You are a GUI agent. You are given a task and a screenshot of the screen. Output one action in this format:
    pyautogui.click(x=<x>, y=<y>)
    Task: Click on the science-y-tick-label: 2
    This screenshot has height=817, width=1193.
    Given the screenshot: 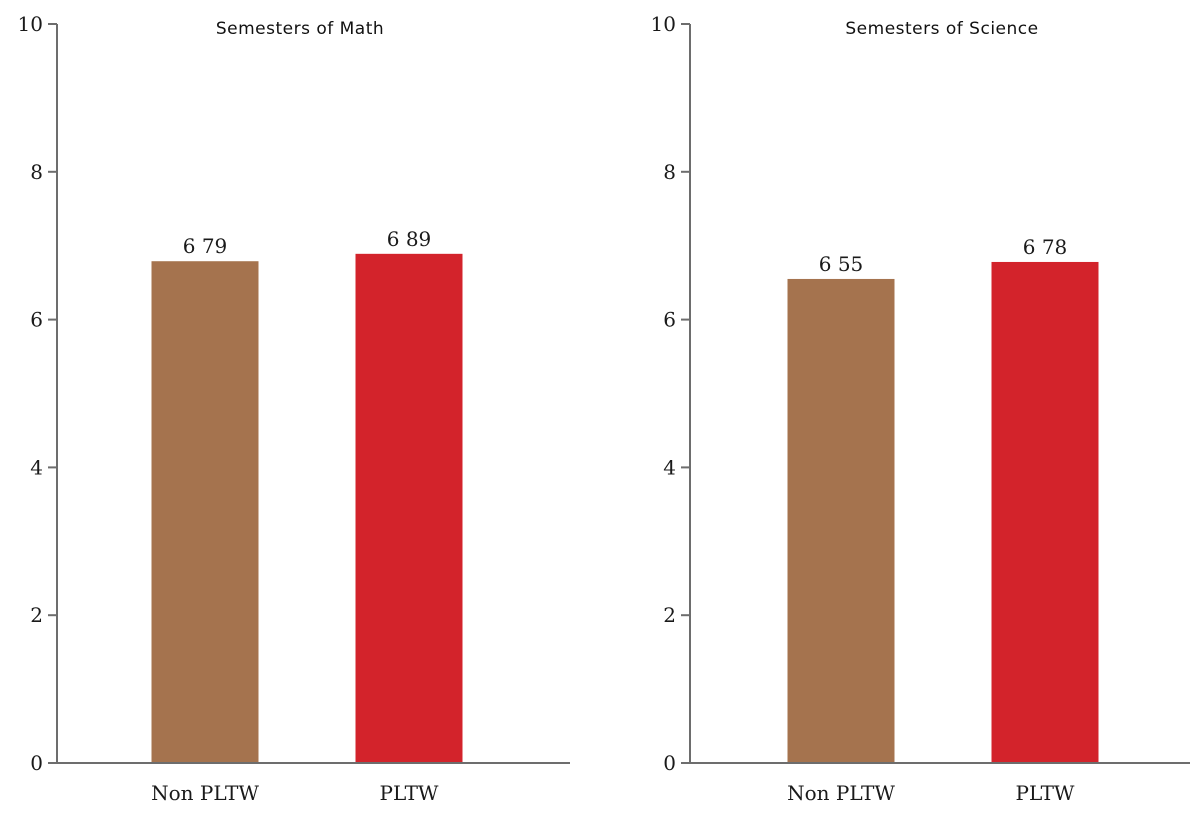 What is the action you would take?
    pyautogui.click(x=669, y=615)
    